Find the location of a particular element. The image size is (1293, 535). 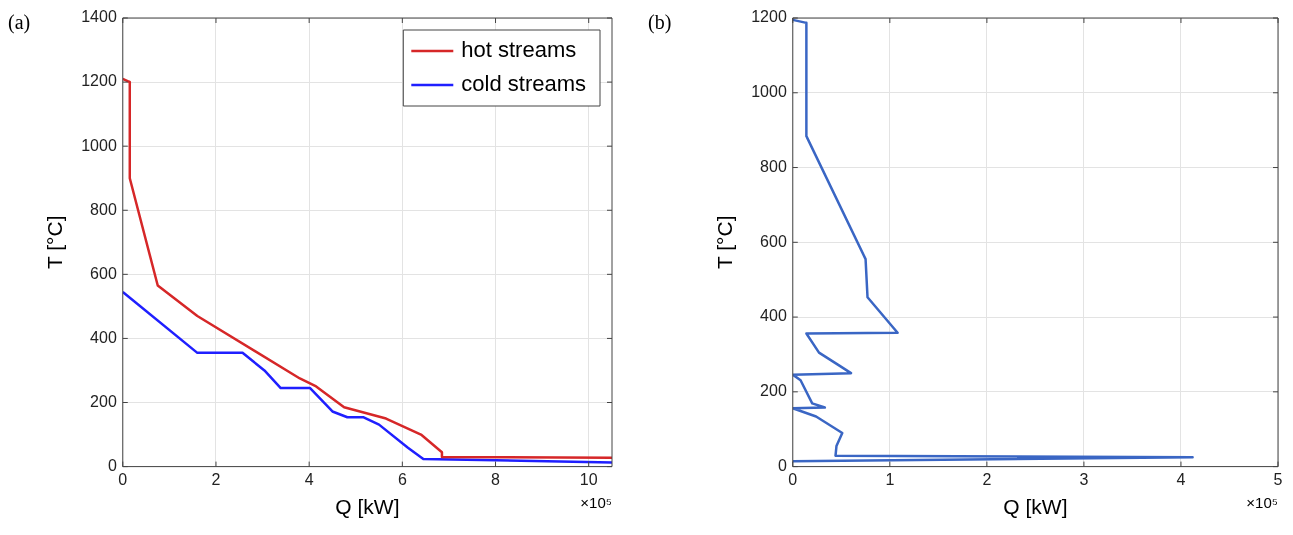

x-tick-label: 1 is located at coordinates (890, 479).